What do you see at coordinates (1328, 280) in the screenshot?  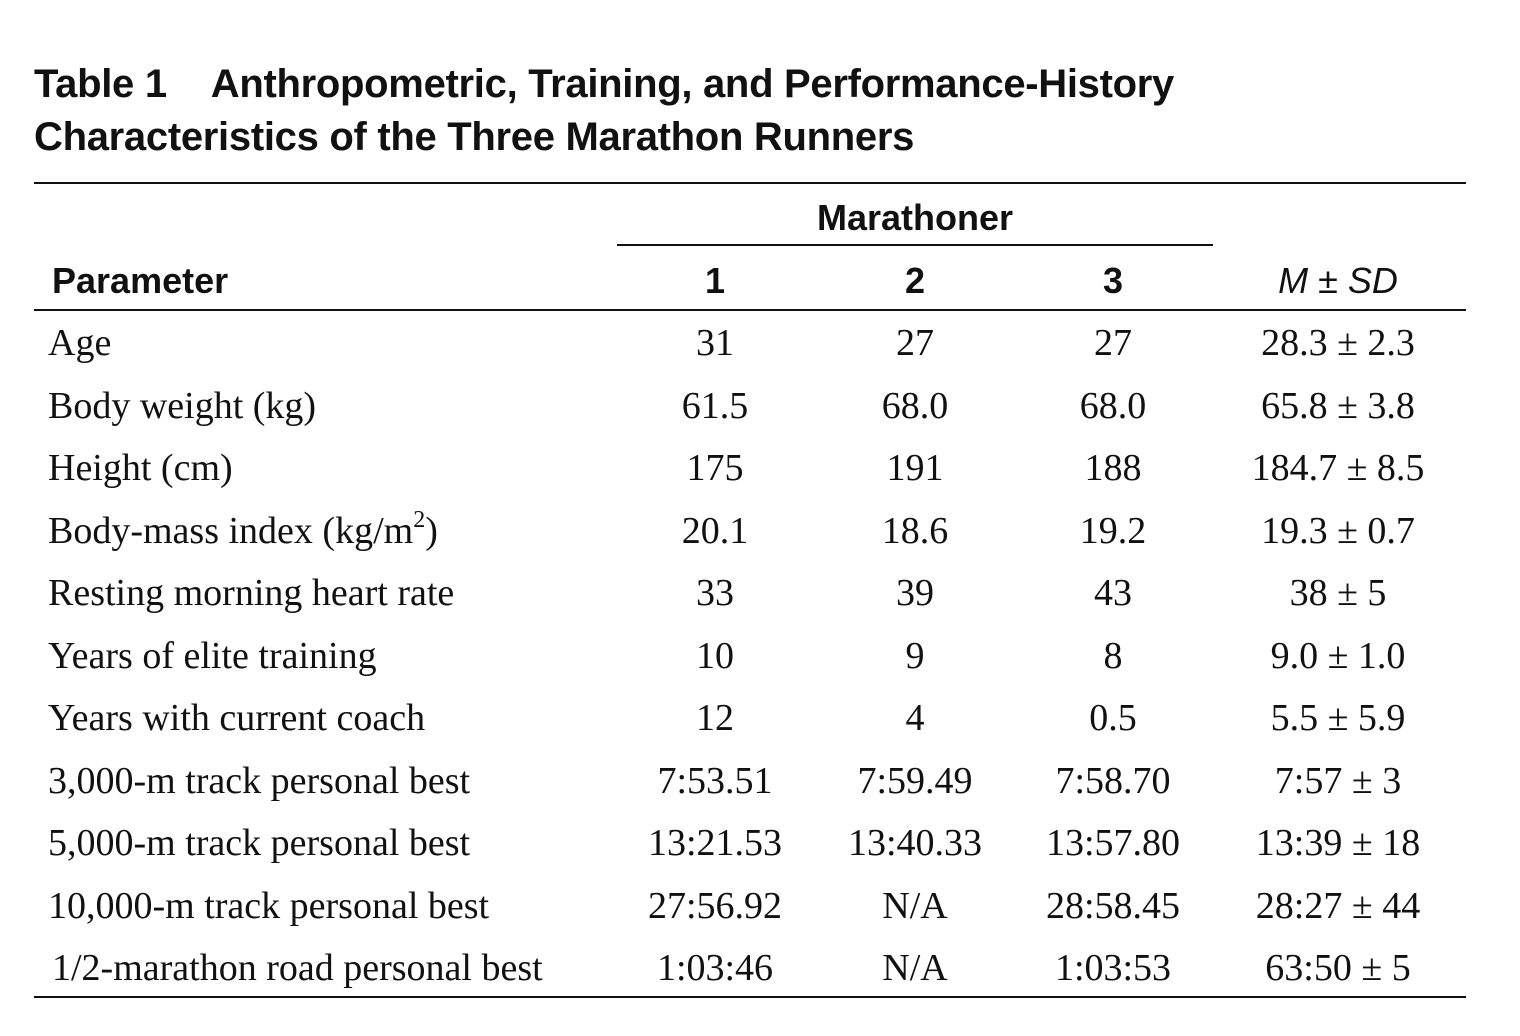 I see `plus-minus-symbol: ±` at bounding box center [1328, 280].